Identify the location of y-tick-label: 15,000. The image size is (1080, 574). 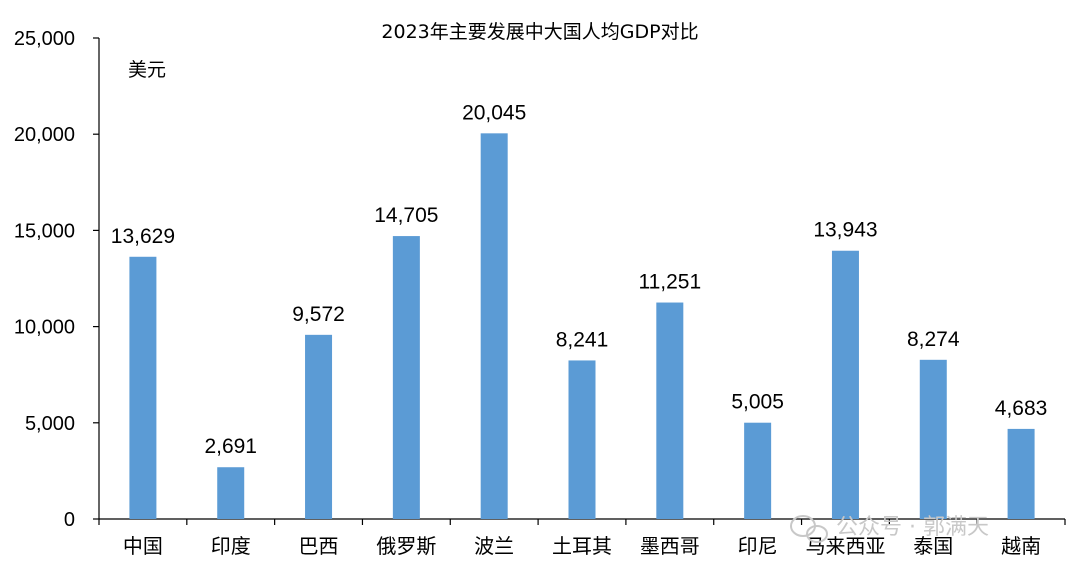
(44, 231).